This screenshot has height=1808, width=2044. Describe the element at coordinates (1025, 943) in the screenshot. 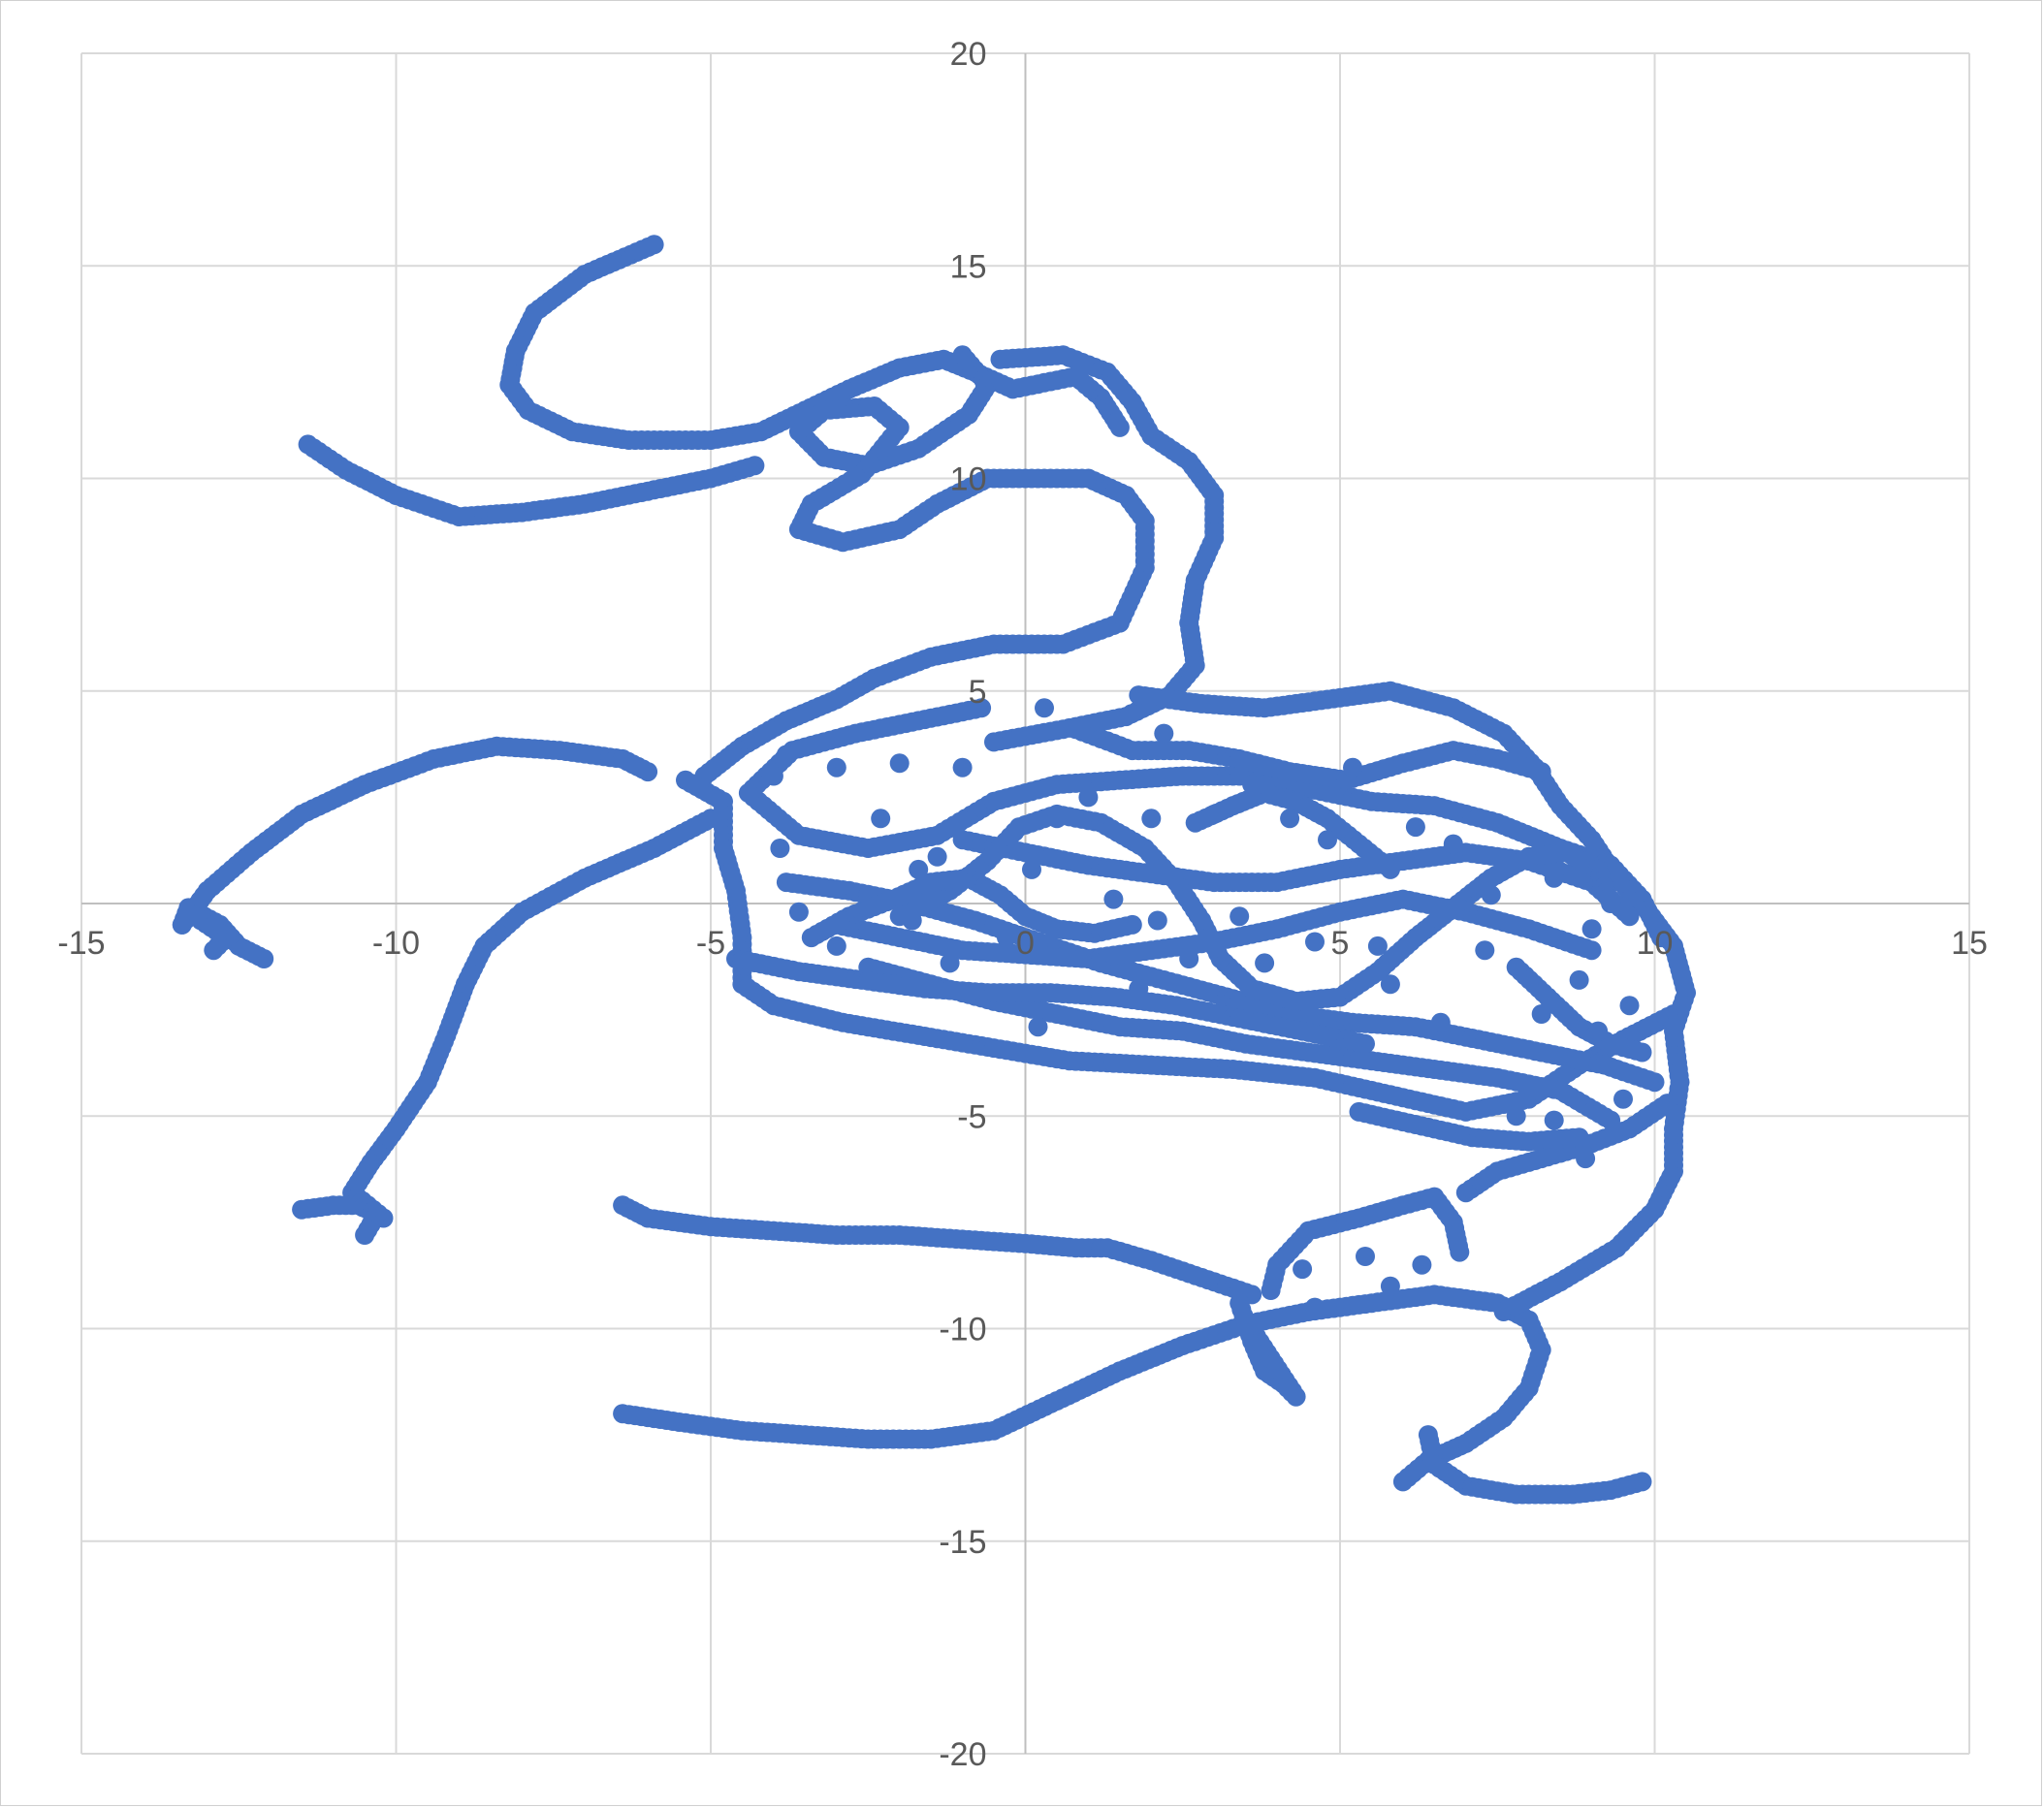

I see `x-tick-label-0: 0` at that location.